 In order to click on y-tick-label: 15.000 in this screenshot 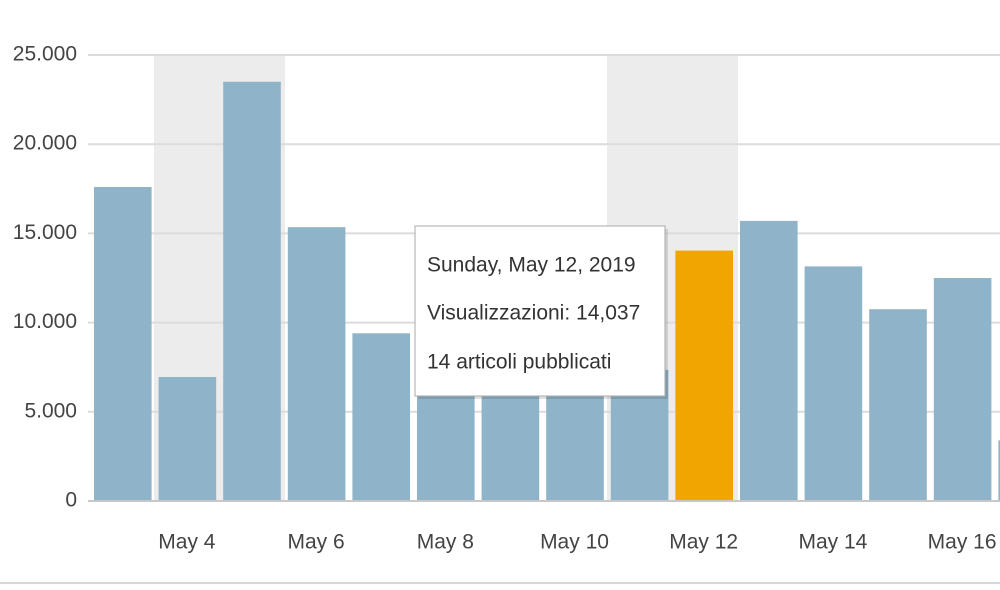, I will do `click(45, 232)`.